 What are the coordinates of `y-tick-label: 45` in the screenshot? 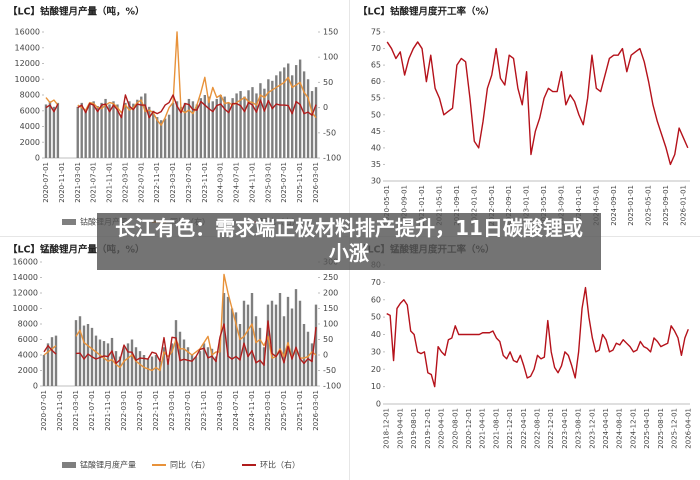 It's located at (376, 131).